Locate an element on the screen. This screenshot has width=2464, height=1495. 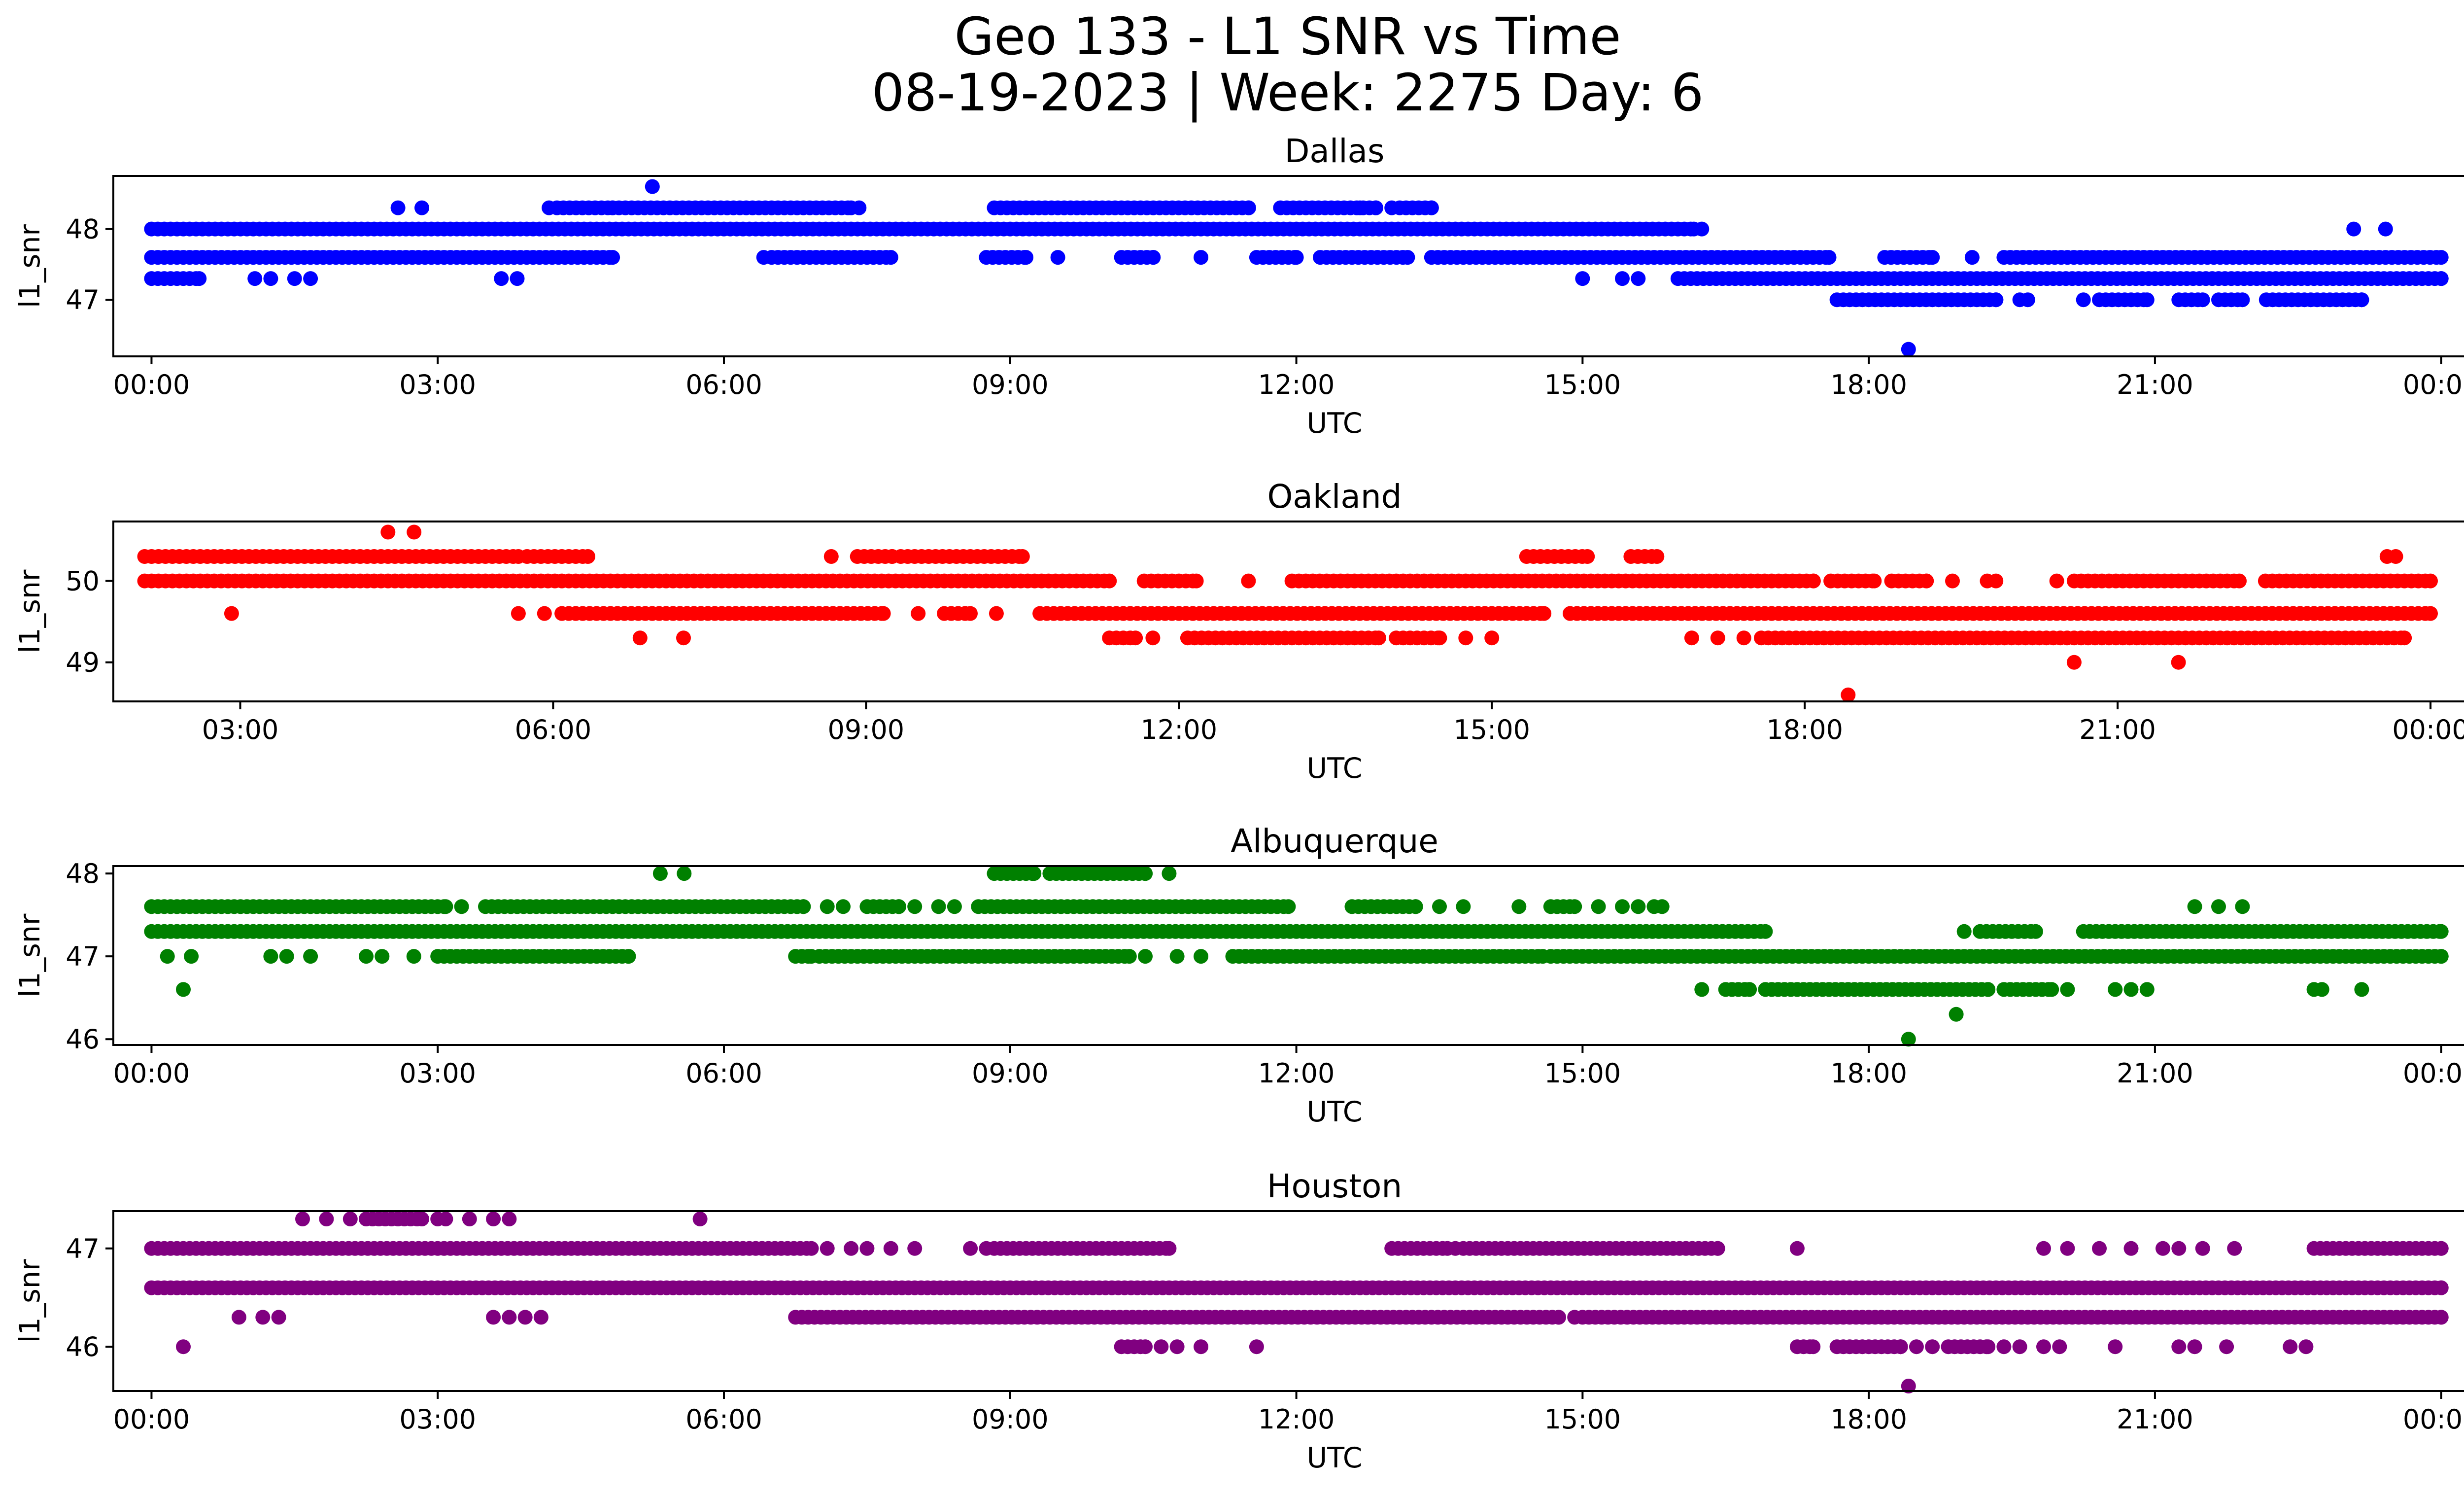
figure-title: Geo 133 - L1 SNR vs Time is located at coordinates (1287, 36).